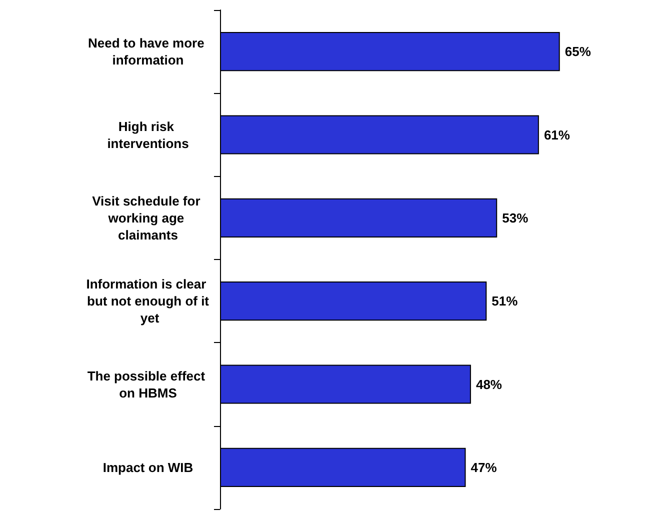 The width and height of the screenshot is (646, 519). What do you see at coordinates (484, 467) in the screenshot?
I see `data-label: 47%` at bounding box center [484, 467].